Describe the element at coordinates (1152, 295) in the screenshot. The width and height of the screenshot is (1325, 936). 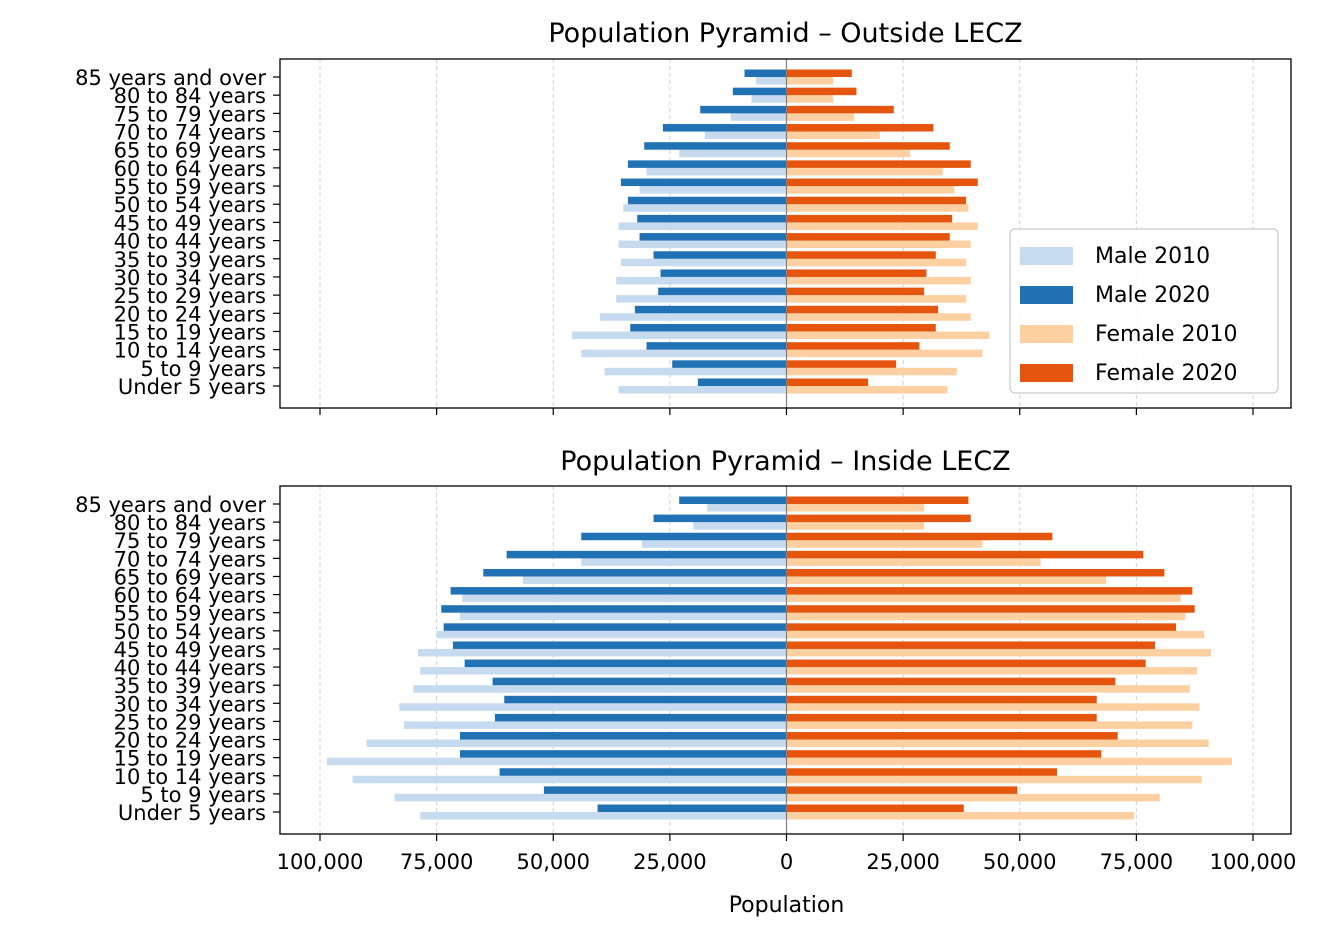
I see `legend-label: Male 2020` at that location.